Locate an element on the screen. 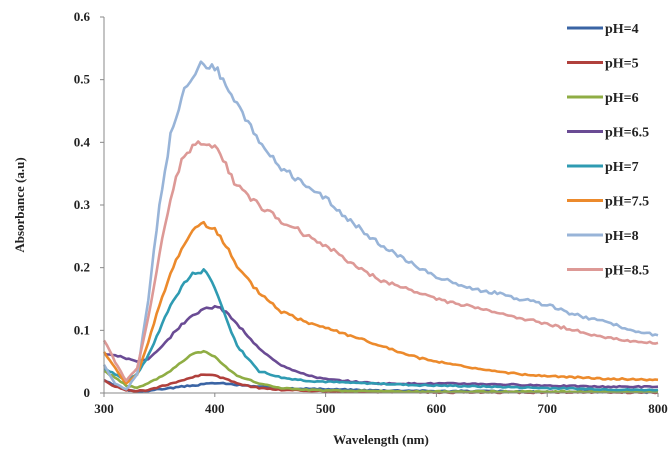  y-tick-label: 0.3 is located at coordinates (82, 204).